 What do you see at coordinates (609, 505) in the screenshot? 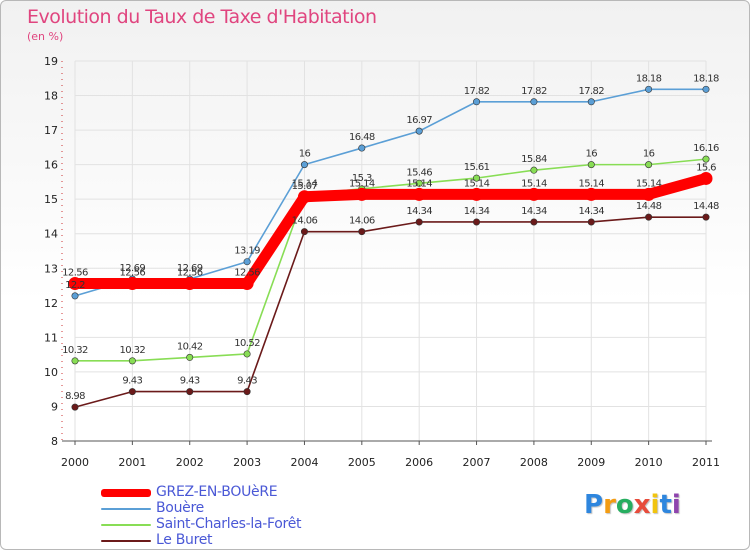
I see `logo-letter: r` at bounding box center [609, 505].